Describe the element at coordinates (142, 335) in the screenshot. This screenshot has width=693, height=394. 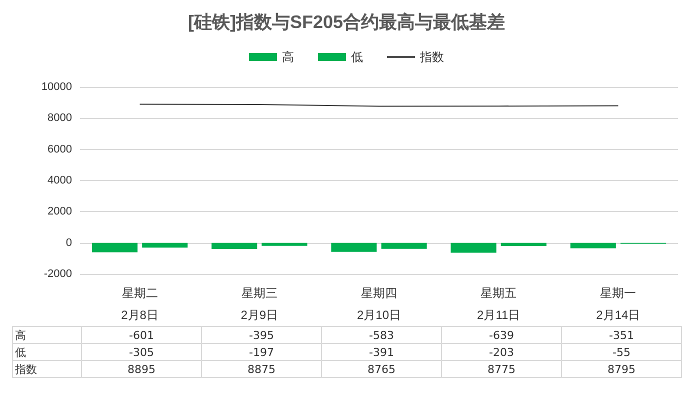
I see `data-label: -601` at that location.